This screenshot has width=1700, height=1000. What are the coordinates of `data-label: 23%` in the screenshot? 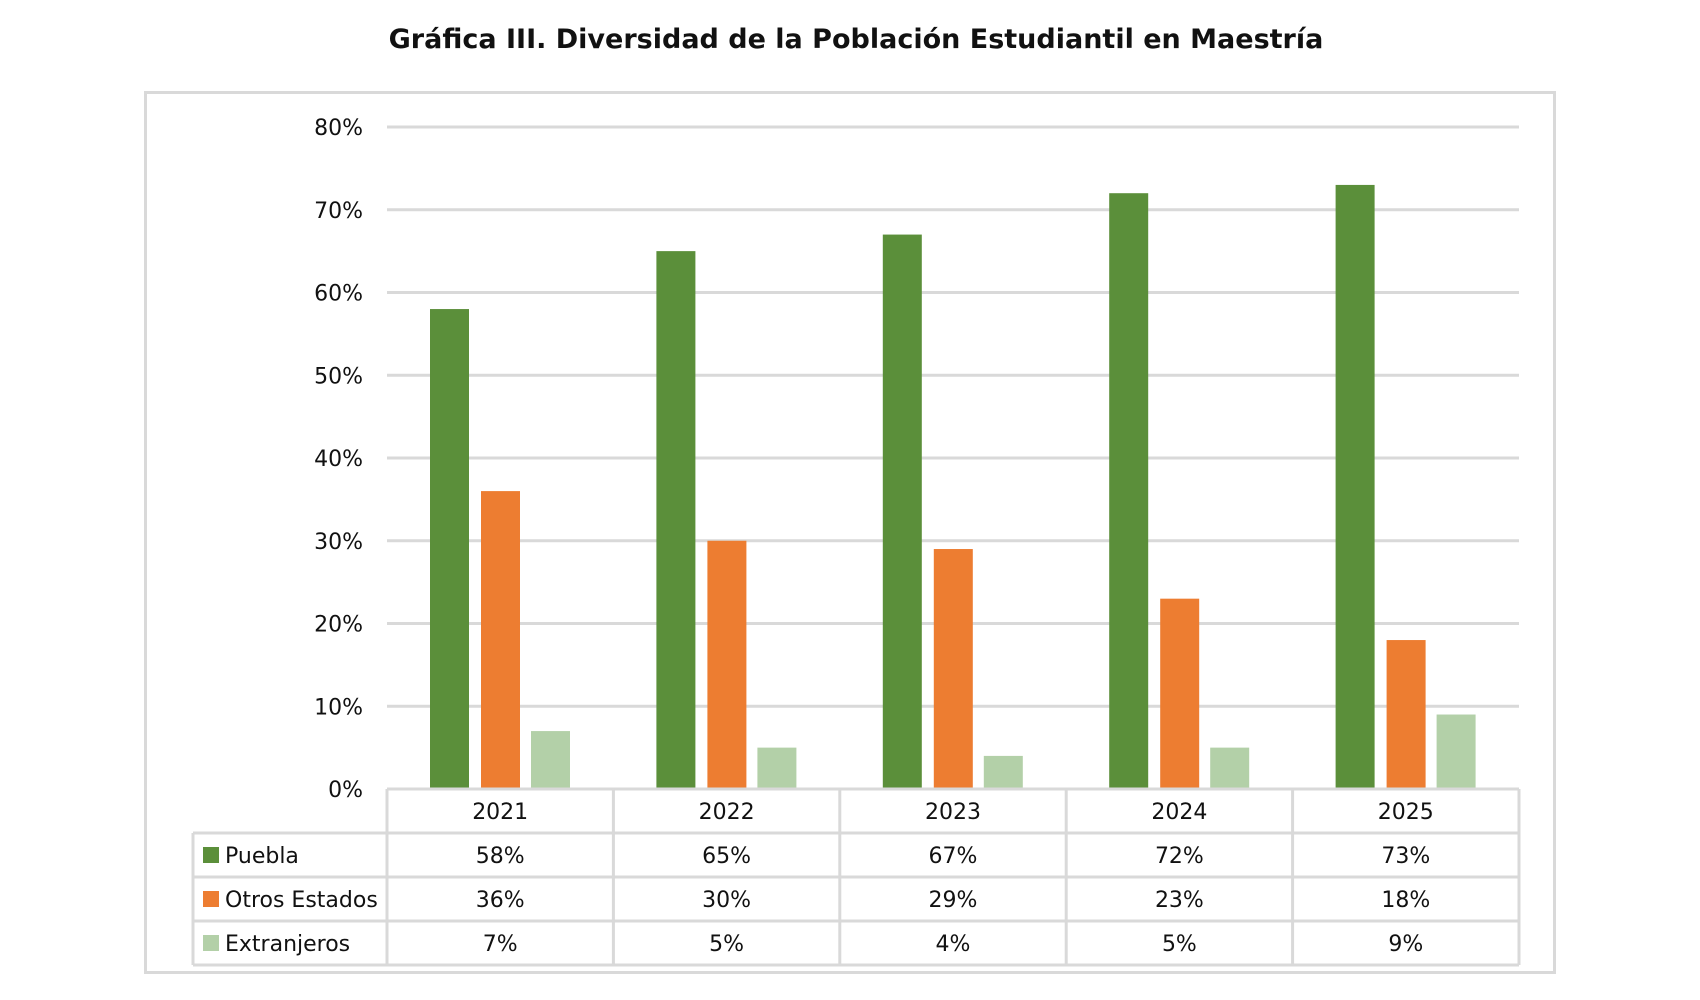 It's located at (1179, 900).